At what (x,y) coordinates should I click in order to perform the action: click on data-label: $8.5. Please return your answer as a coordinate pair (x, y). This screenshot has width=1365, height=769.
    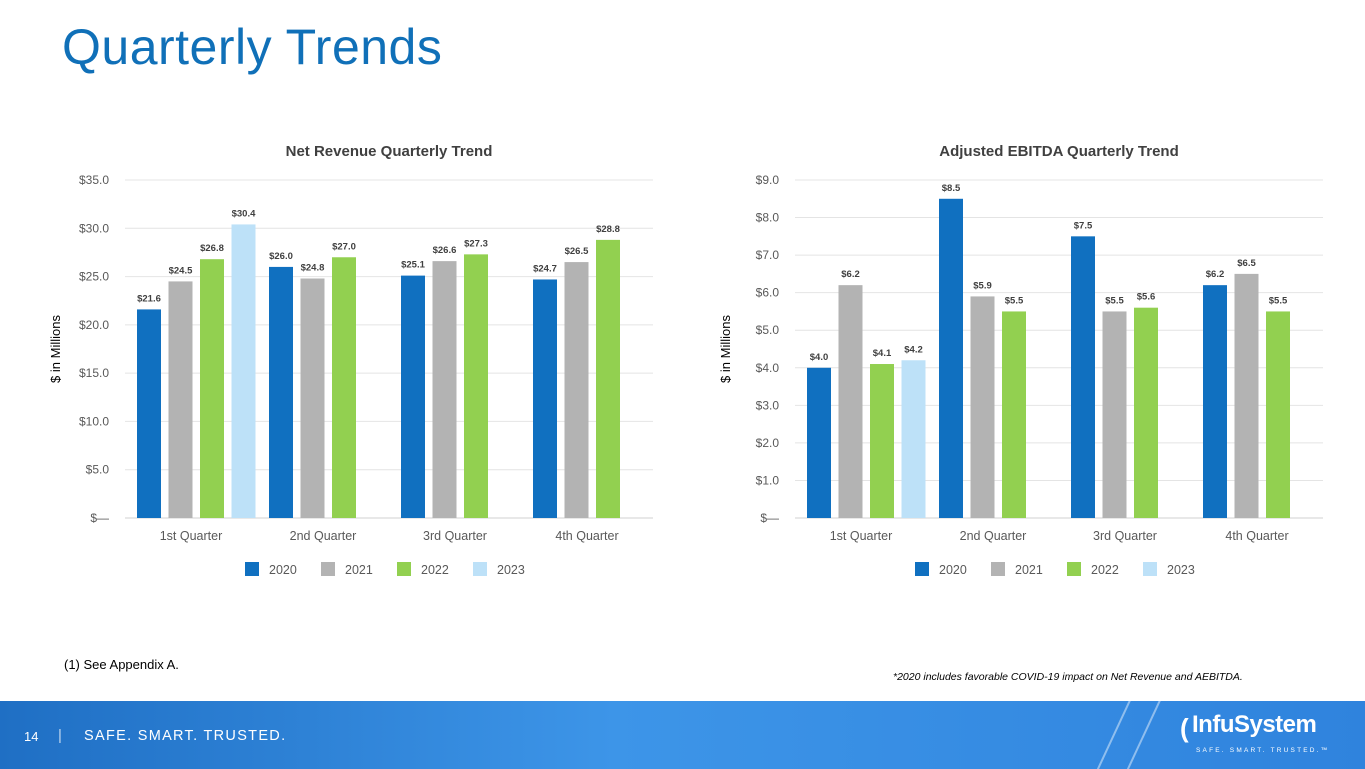
    Looking at the image, I should click on (951, 188).